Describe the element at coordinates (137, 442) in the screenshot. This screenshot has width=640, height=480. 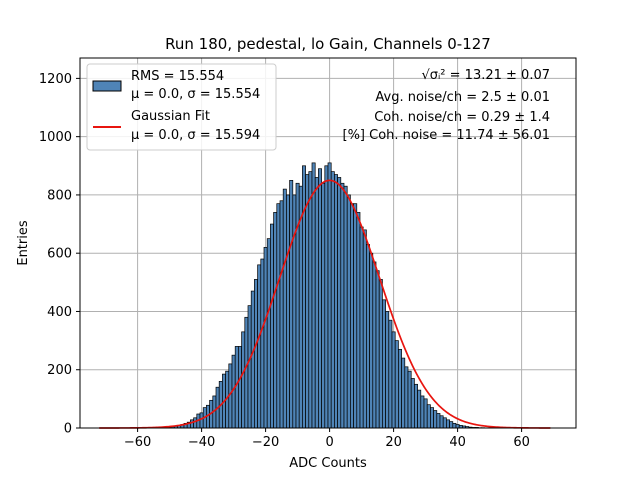
I see `x-tick-label: −60` at that location.